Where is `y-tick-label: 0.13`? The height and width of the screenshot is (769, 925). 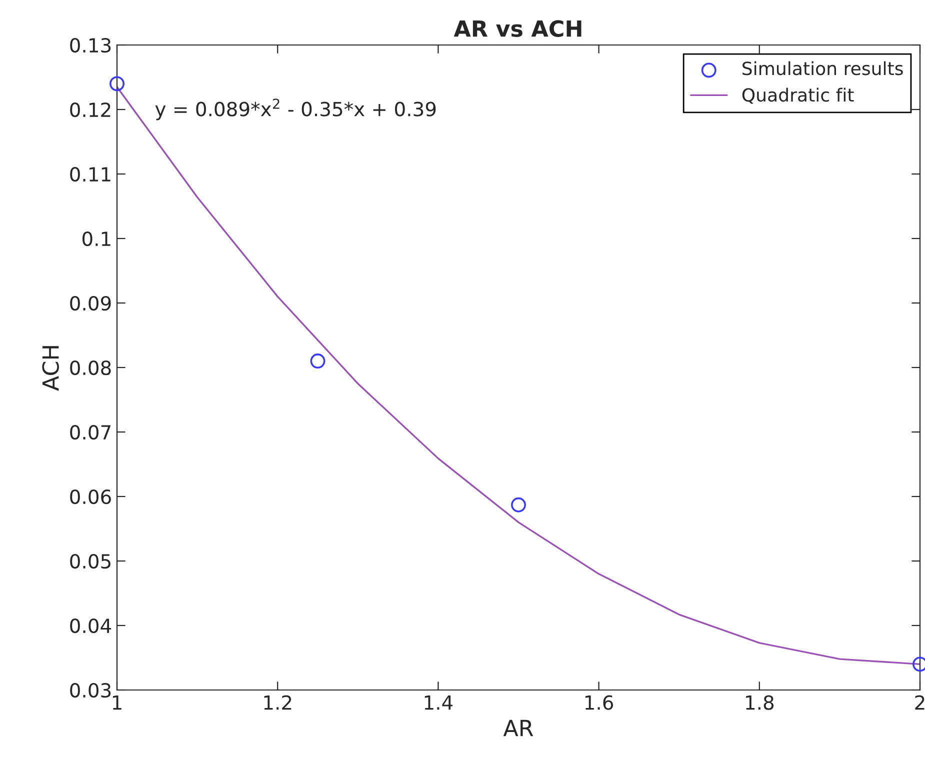 y-tick-label: 0.13 is located at coordinates (90, 45).